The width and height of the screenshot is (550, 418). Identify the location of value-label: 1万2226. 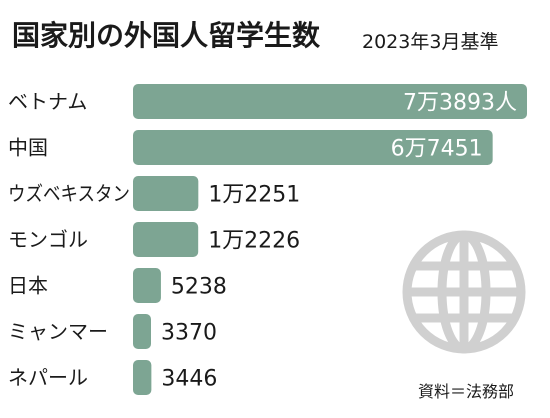
(254, 241).